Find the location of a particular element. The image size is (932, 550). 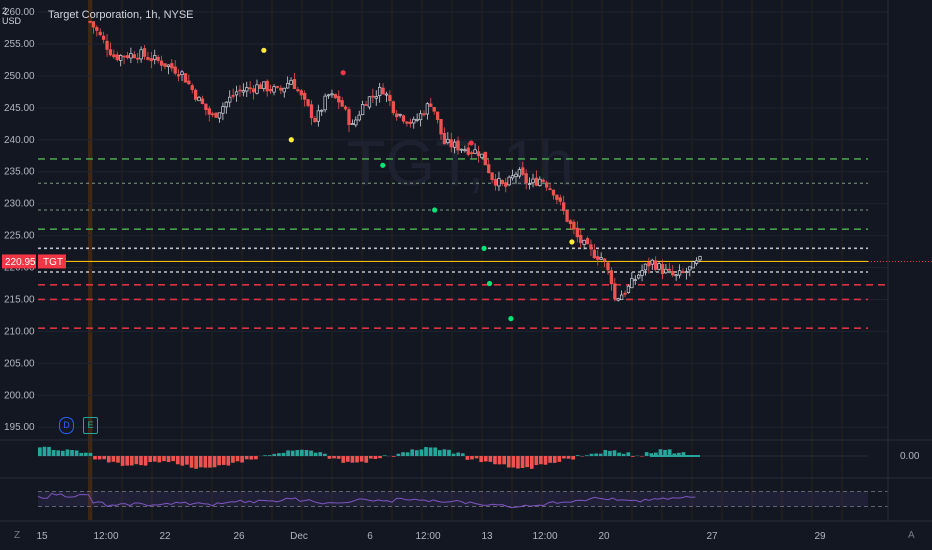

x-tick-label: 12:00 is located at coordinates (544, 536).